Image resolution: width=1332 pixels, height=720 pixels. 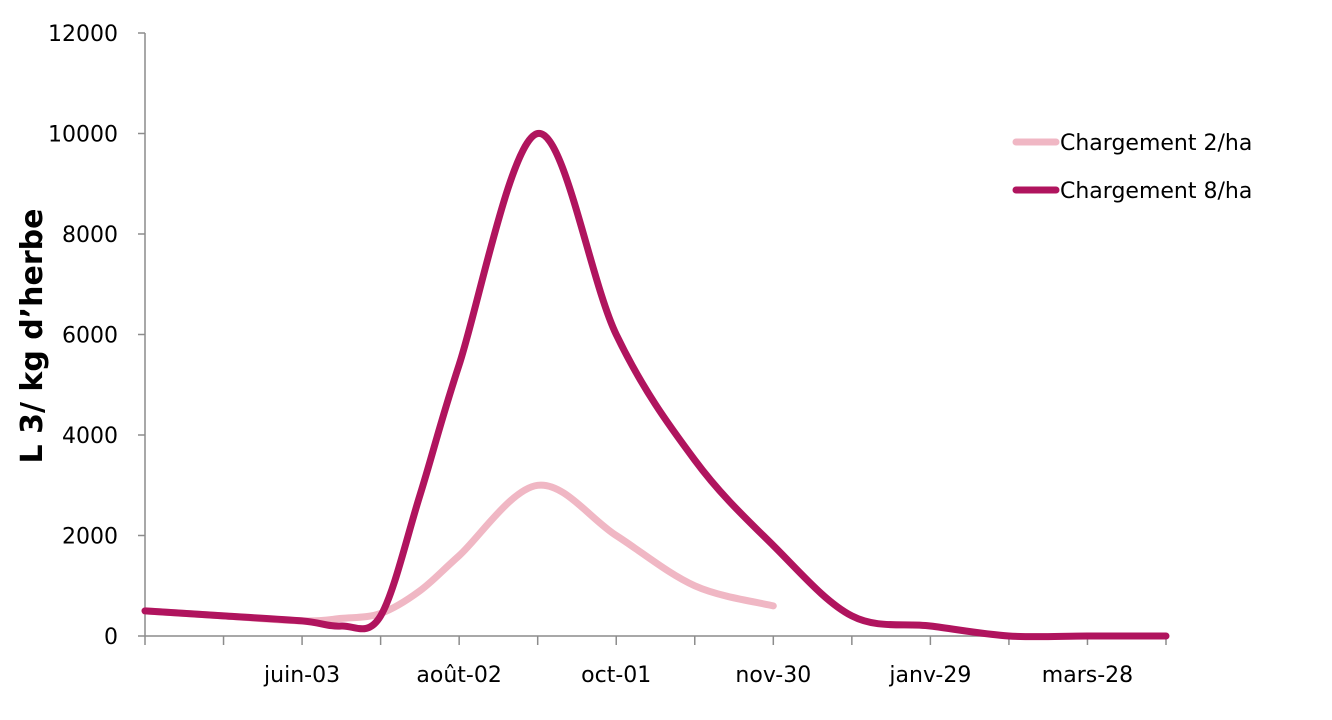 What do you see at coordinates (1132, 167) in the screenshot?
I see `legend: Chargement 2/ha Chargement 8/ha` at bounding box center [1132, 167].